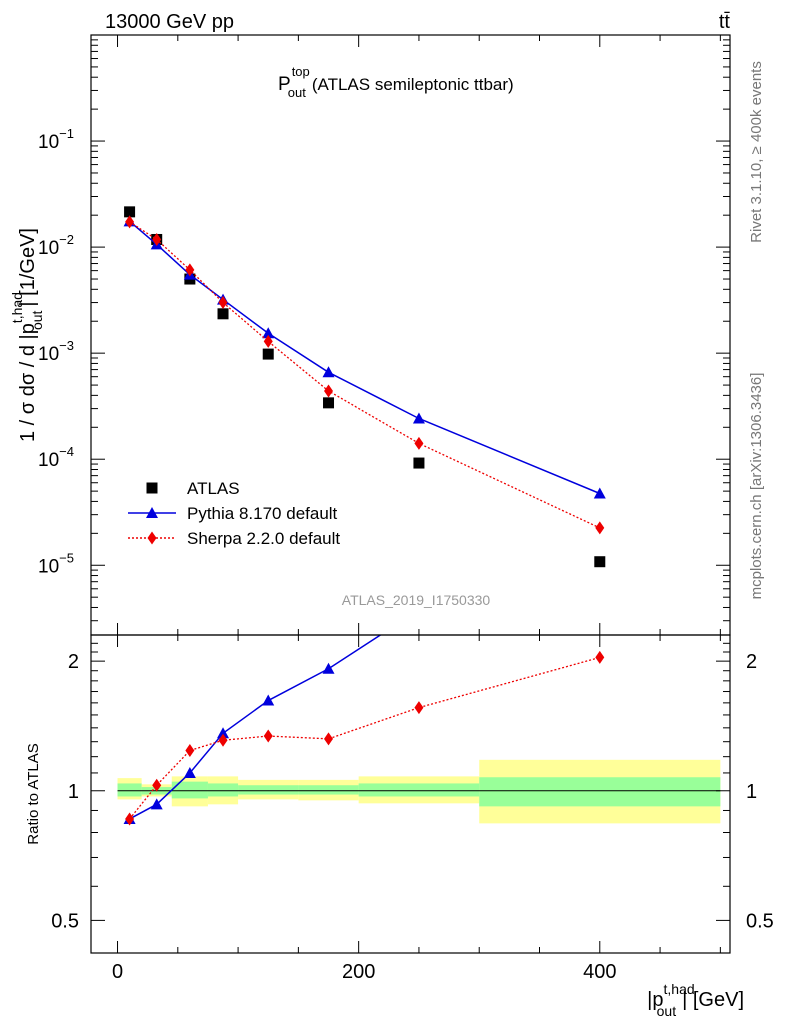 Image resolution: width=786 pixels, height=1024 pixels. I want to click on x-axis-label-sup: t,had, so click(679, 989).